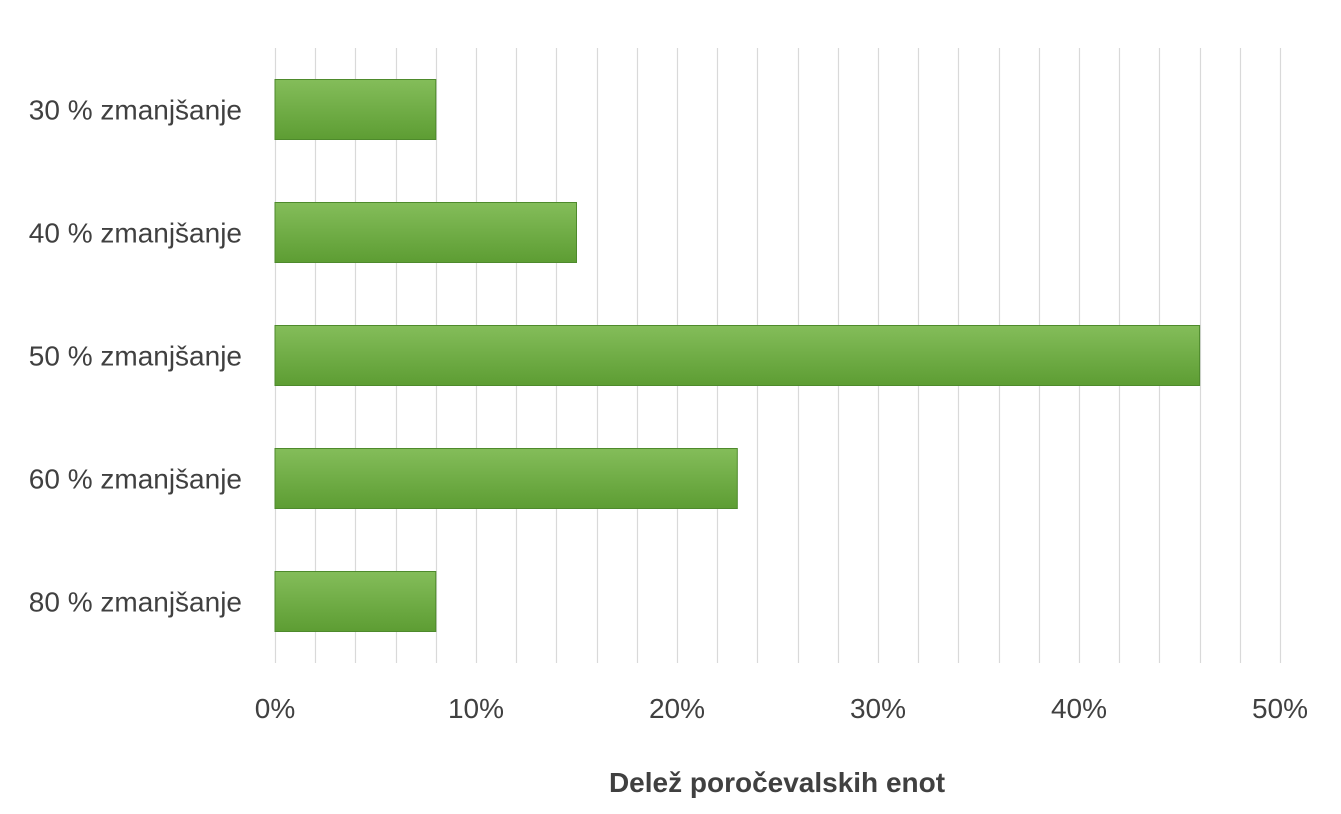 This screenshot has height=814, width=1341. I want to click on category-label: 50 % zmanjšanje, so click(135, 356).